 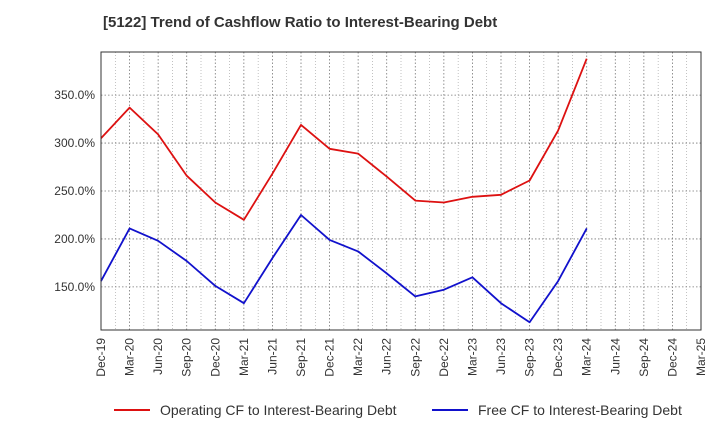 What do you see at coordinates (244, 357) in the screenshot?
I see `x-tick-label: Mar-21` at bounding box center [244, 357].